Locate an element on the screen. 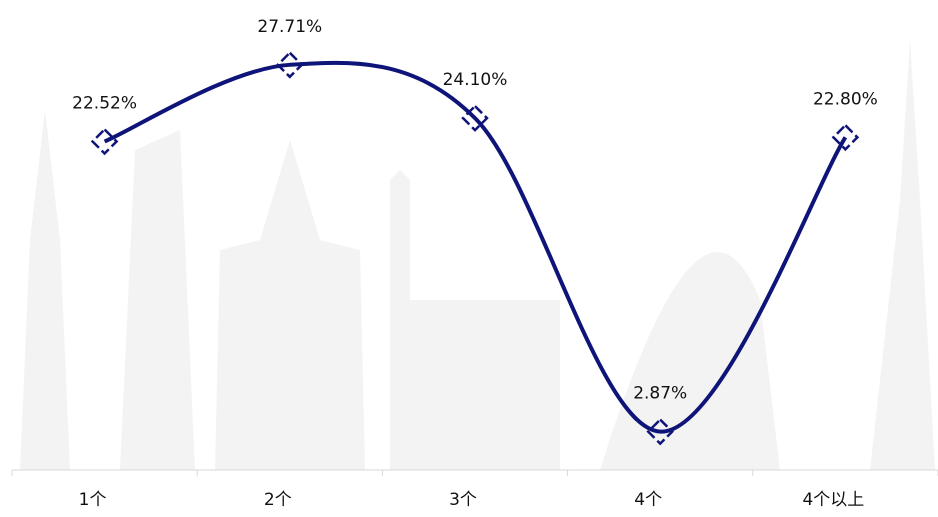 The height and width of the screenshot is (517, 938). x-tick-label: 3个 is located at coordinates (463, 500).